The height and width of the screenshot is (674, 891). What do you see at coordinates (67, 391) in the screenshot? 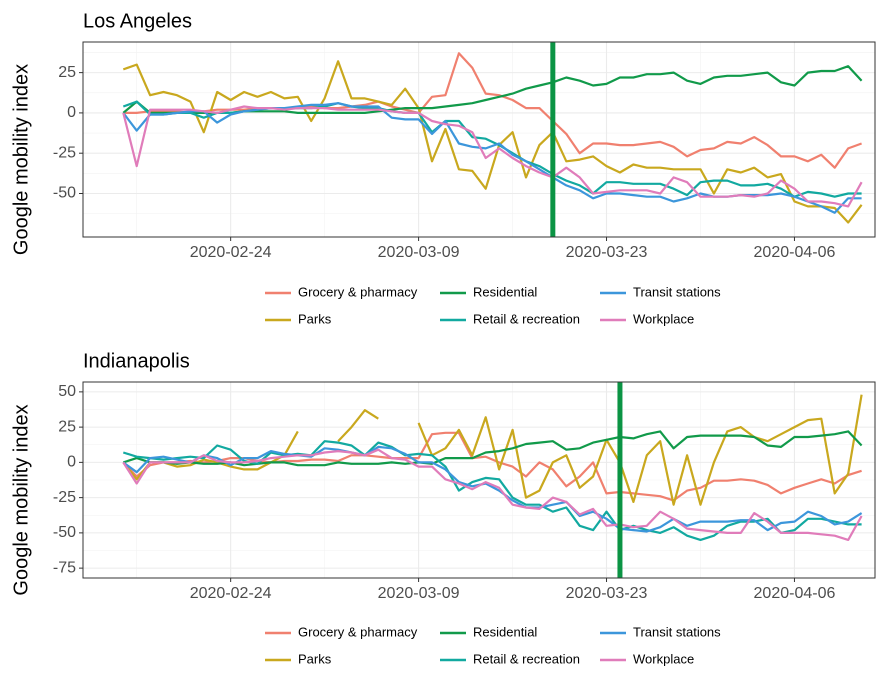
I see `y-tick-label: 50` at bounding box center [67, 391].